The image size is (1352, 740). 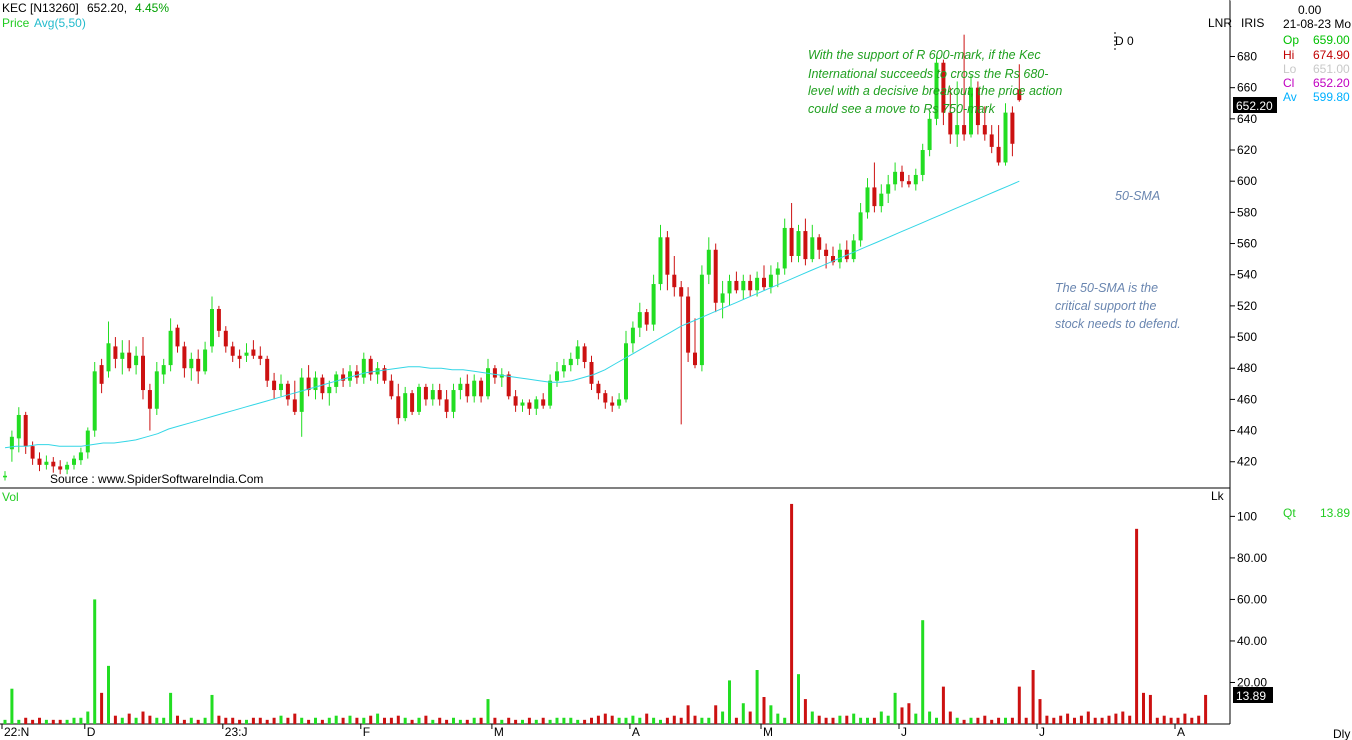 I want to click on volume-tag: 13.89, so click(x=1251, y=696).